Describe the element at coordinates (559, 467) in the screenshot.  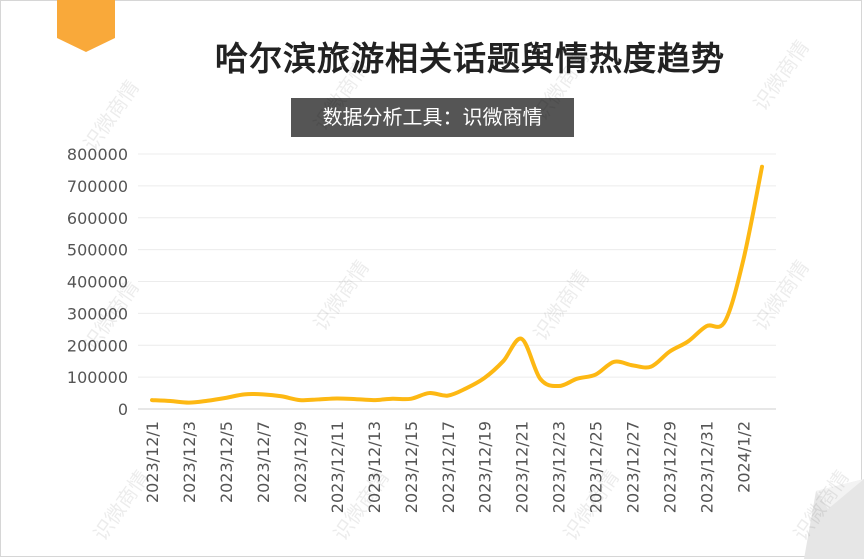
I see `x-tick-label: 2023/12/23` at that location.